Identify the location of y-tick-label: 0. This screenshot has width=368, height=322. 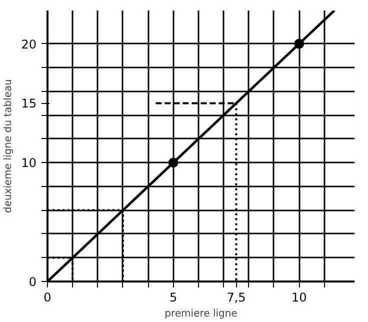
(32, 282).